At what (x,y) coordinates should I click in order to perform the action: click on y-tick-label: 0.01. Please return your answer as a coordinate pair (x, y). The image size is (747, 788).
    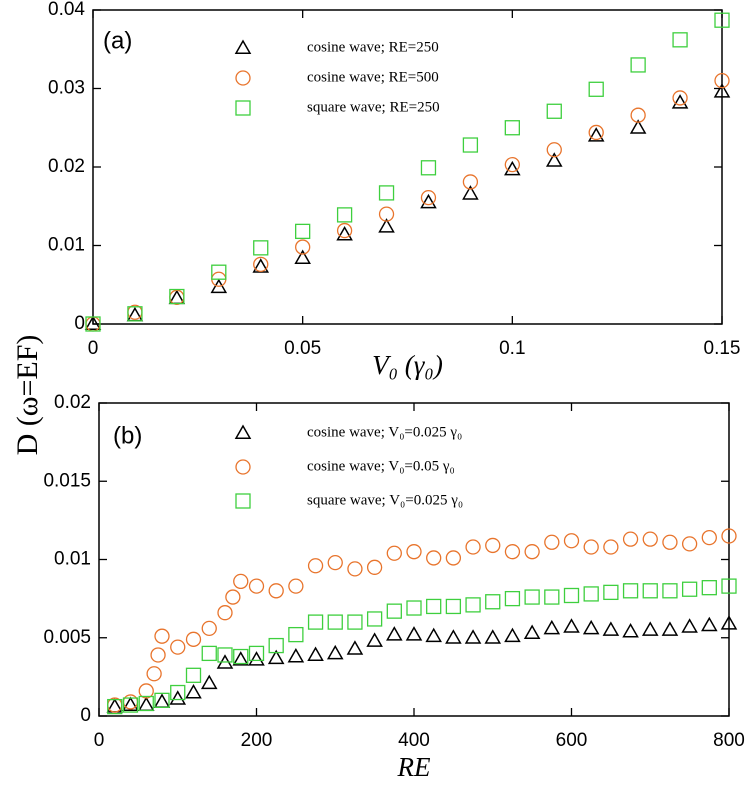
    Looking at the image, I should click on (72, 559).